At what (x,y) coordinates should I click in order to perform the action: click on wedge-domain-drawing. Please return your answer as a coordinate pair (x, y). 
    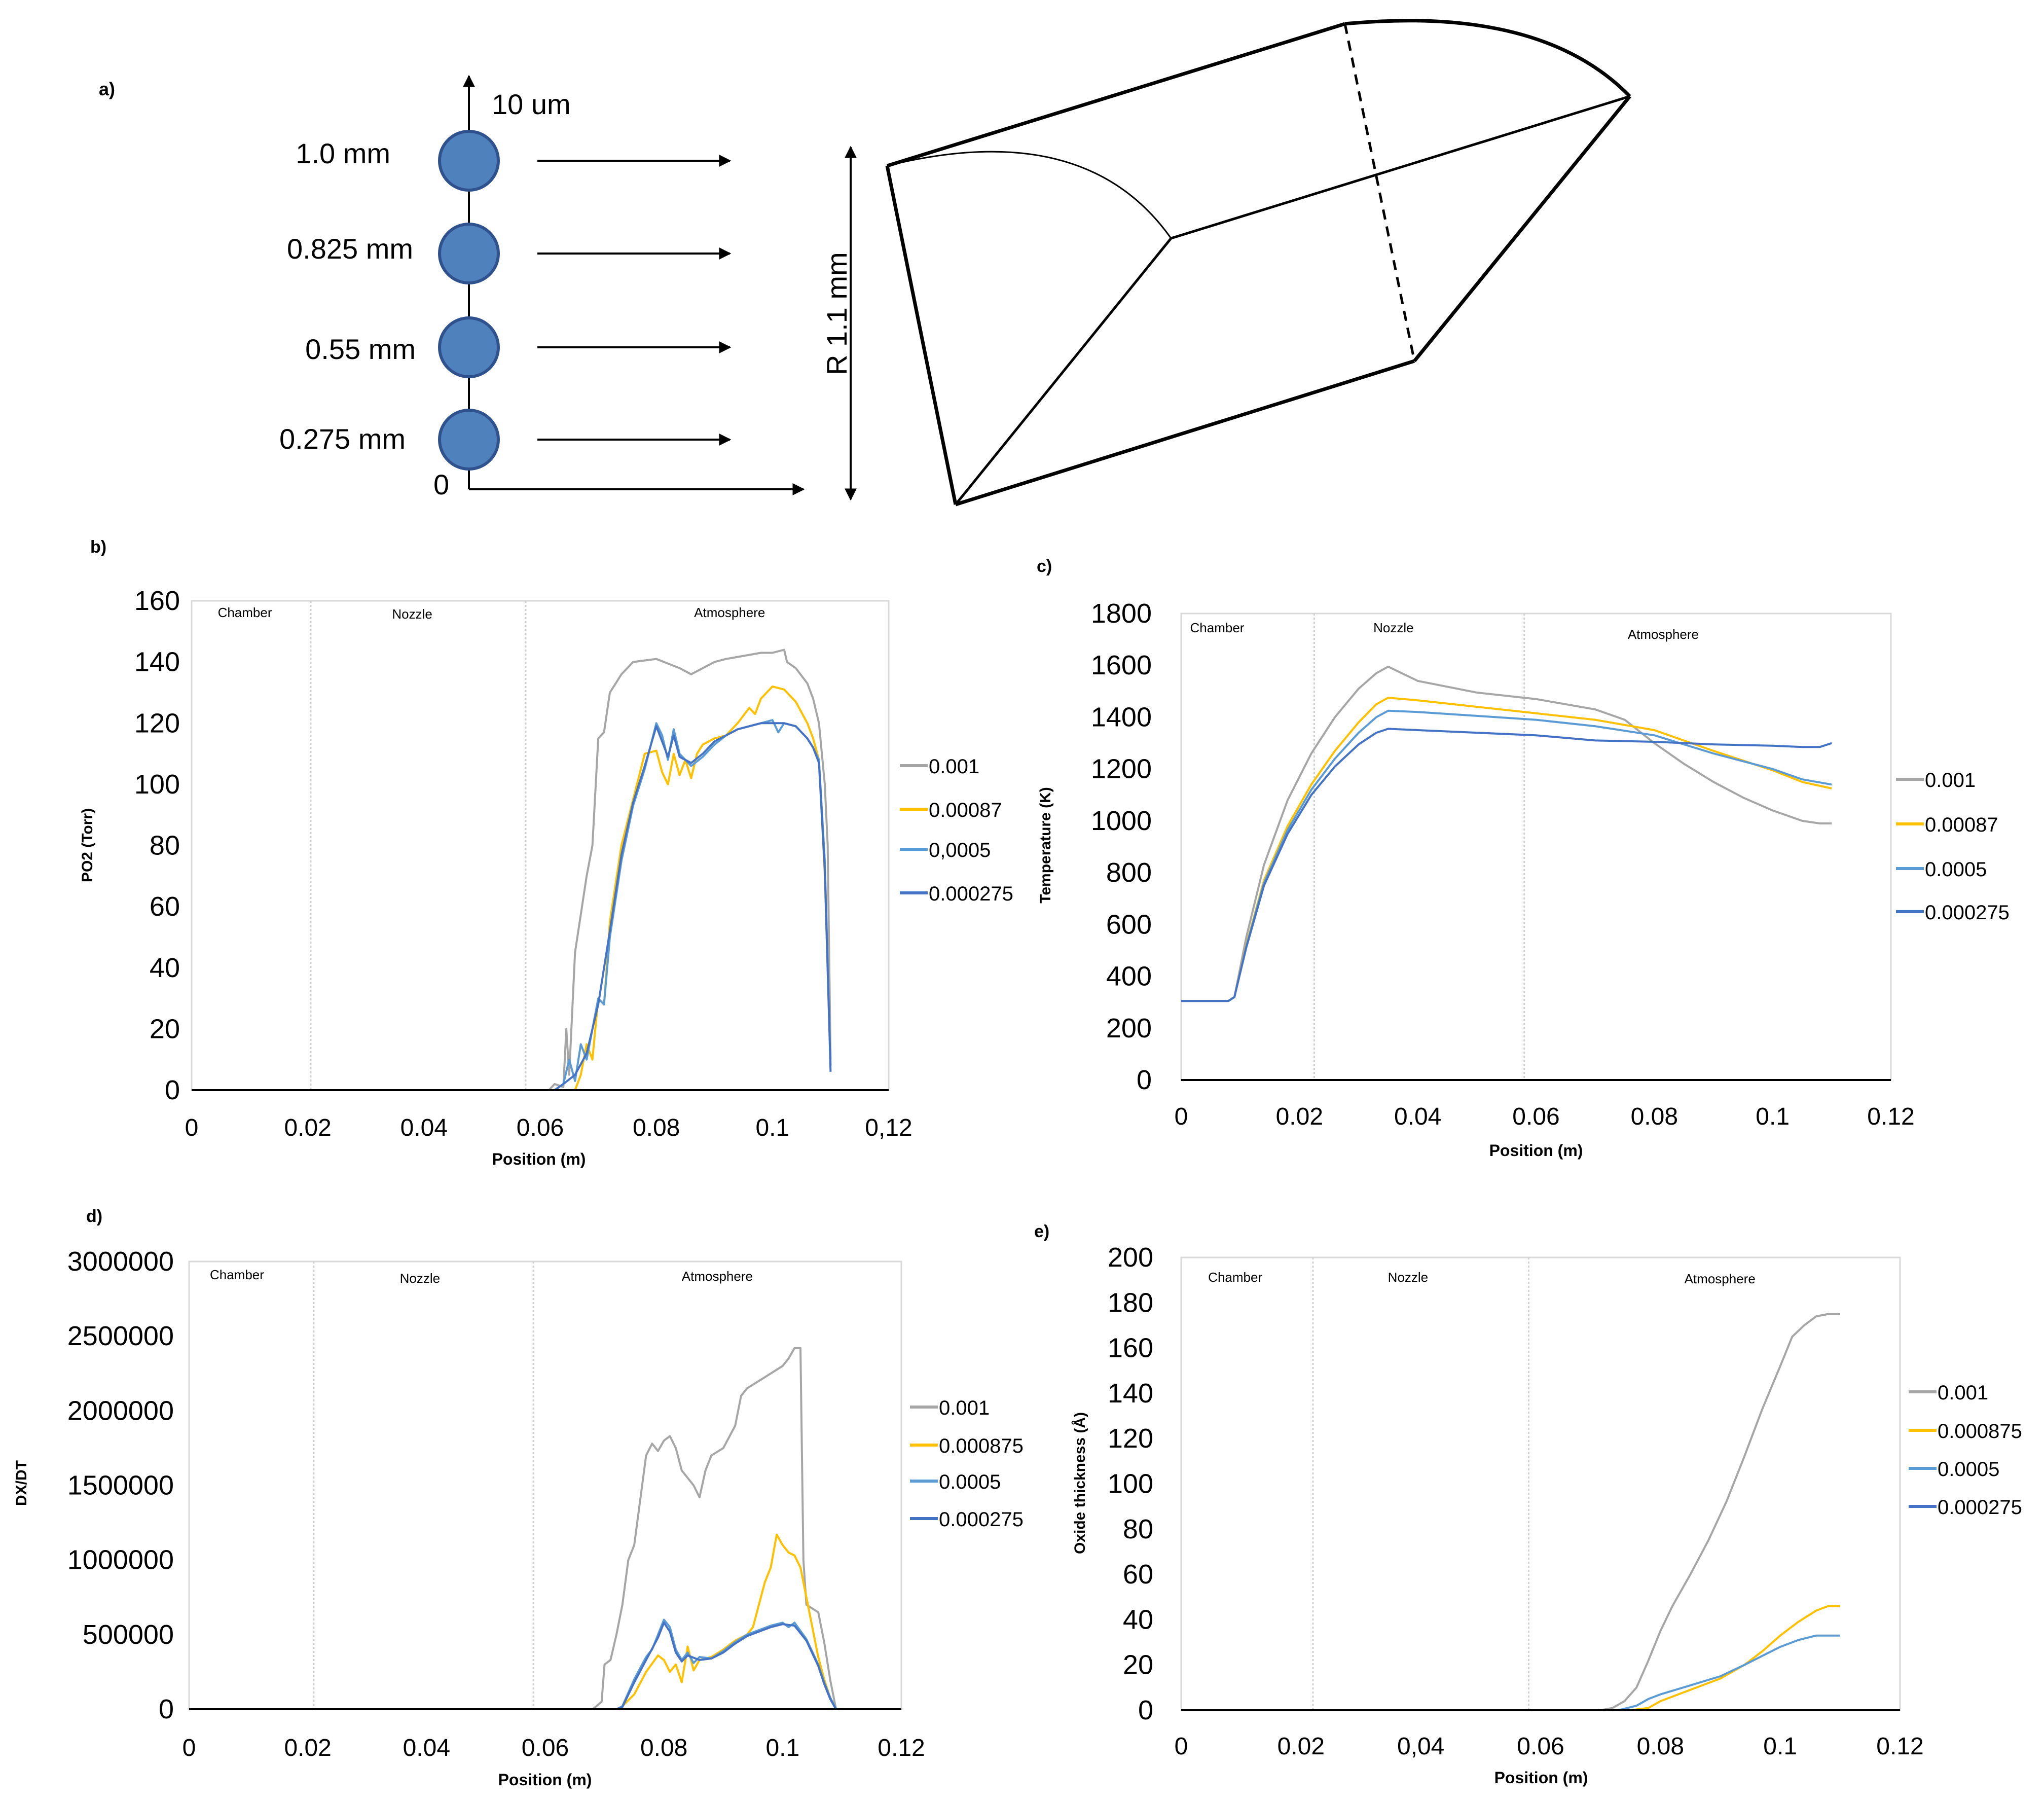
    Looking at the image, I should click on (1258, 263).